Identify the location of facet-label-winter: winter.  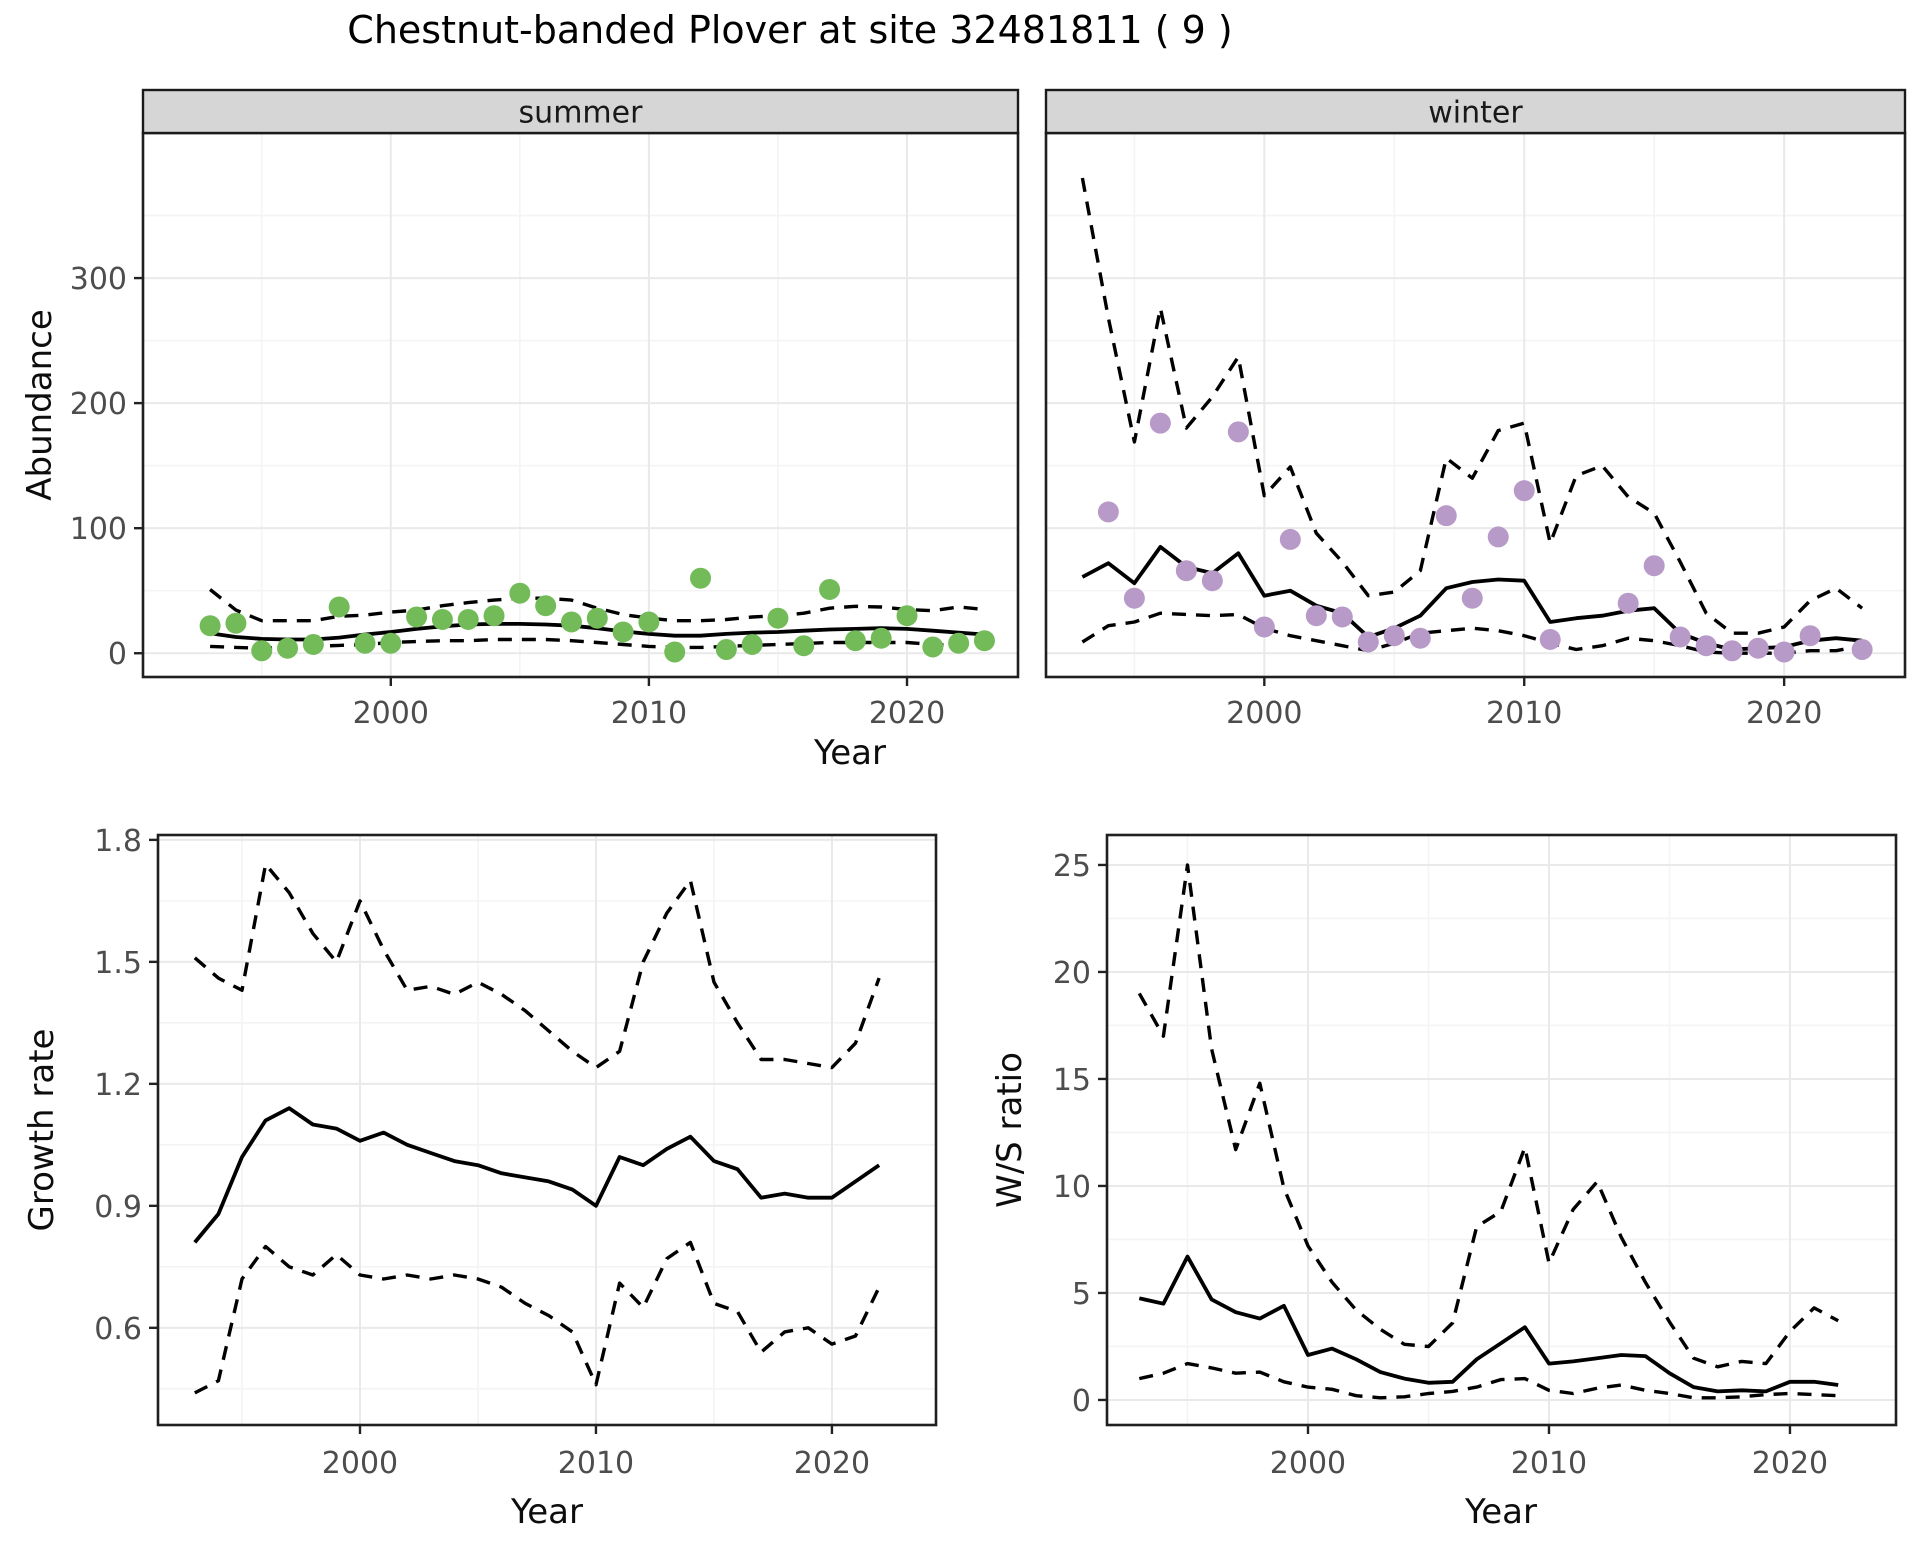
(1475, 113).